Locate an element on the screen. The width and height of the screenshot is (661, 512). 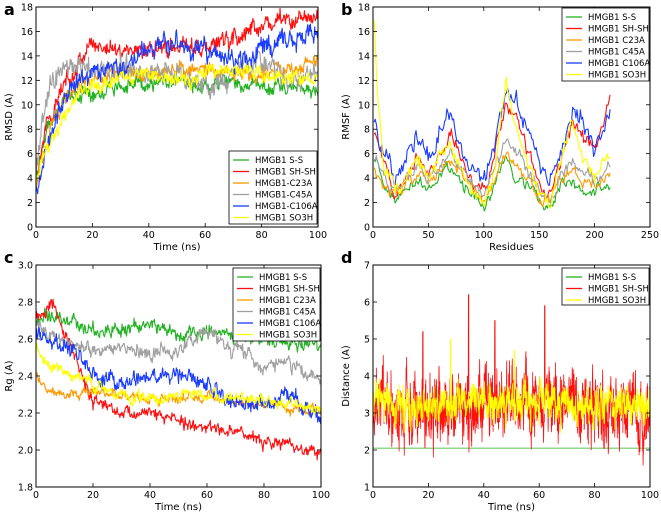
y-tick-label: 1.8 is located at coordinates (25, 488).